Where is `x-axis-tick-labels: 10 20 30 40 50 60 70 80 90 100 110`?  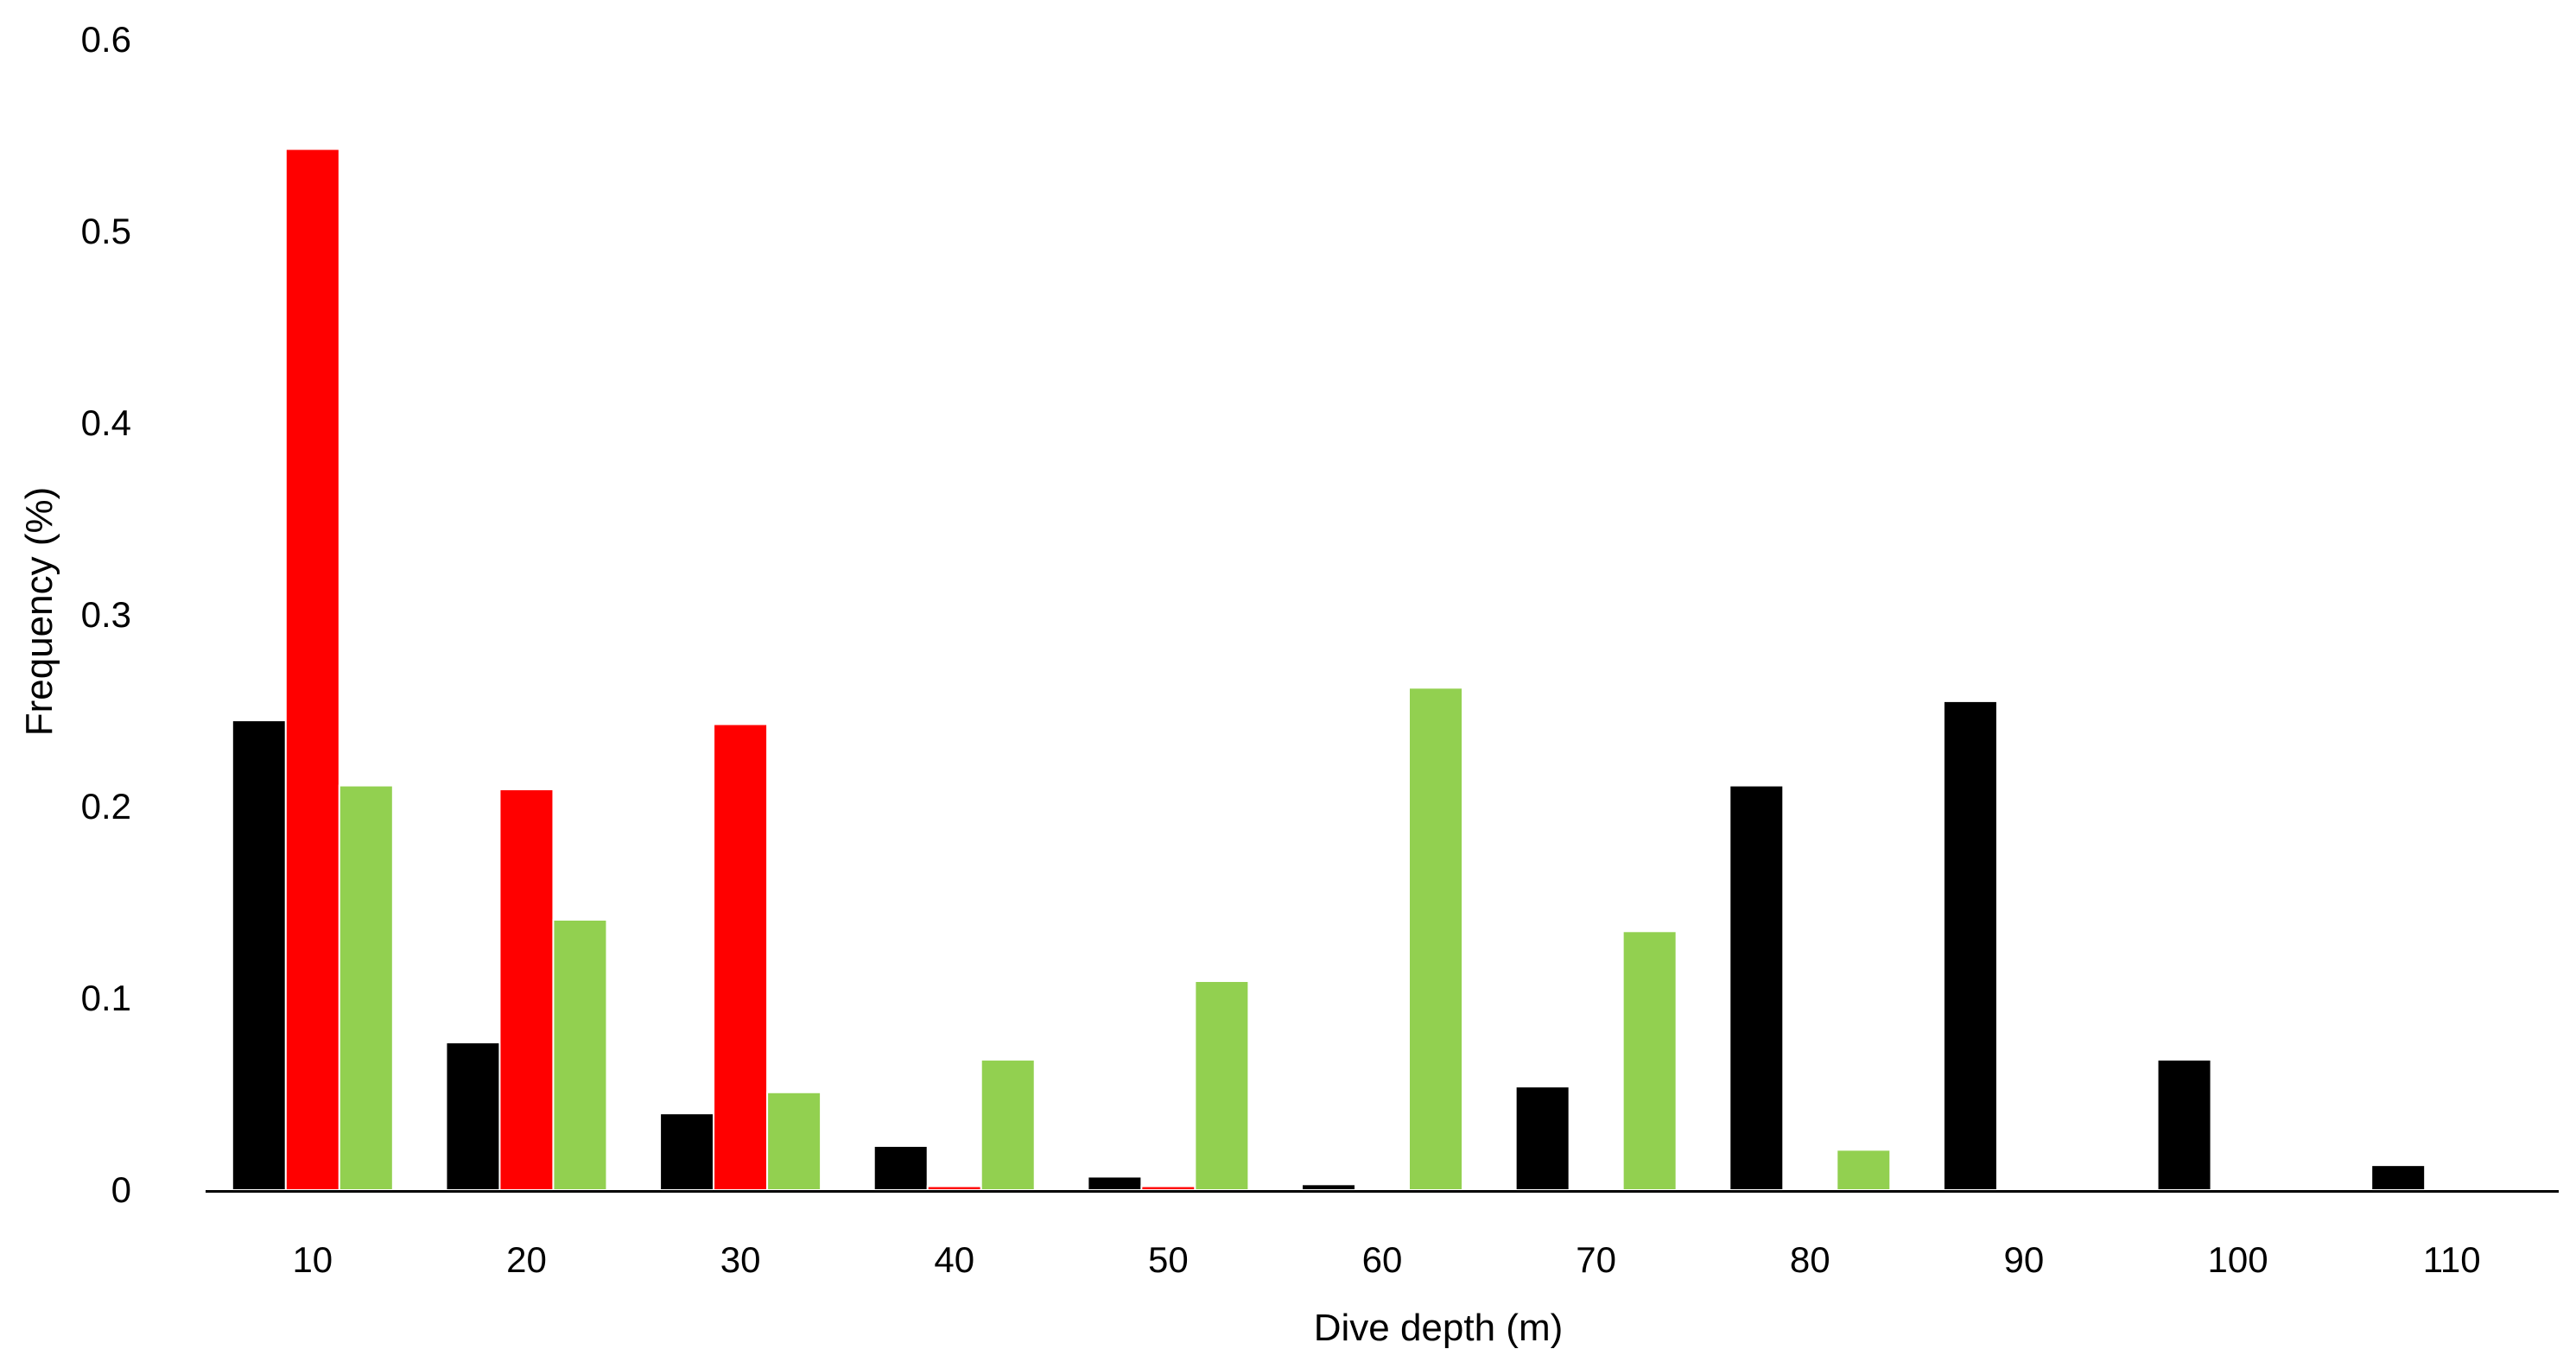 x-axis-tick-labels: 10 20 30 40 50 60 70 80 90 100 110 is located at coordinates (1386, 1259).